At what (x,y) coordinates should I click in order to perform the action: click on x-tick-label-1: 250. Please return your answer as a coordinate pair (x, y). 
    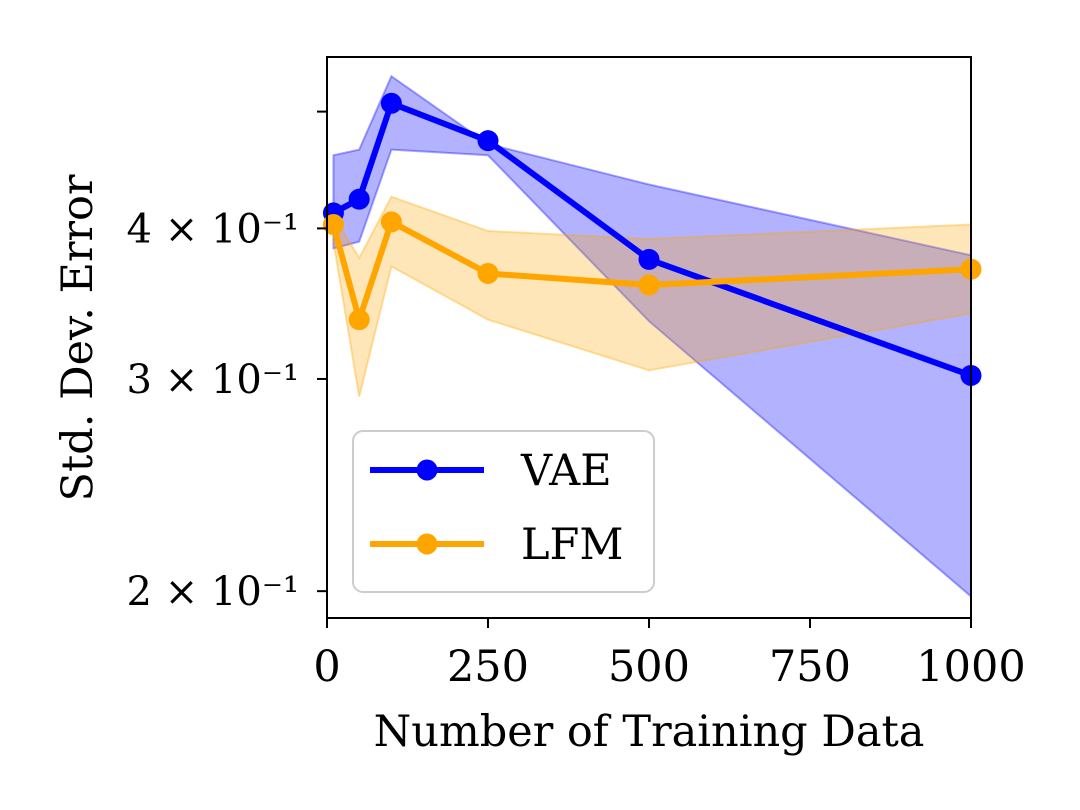
    Looking at the image, I should click on (488, 667).